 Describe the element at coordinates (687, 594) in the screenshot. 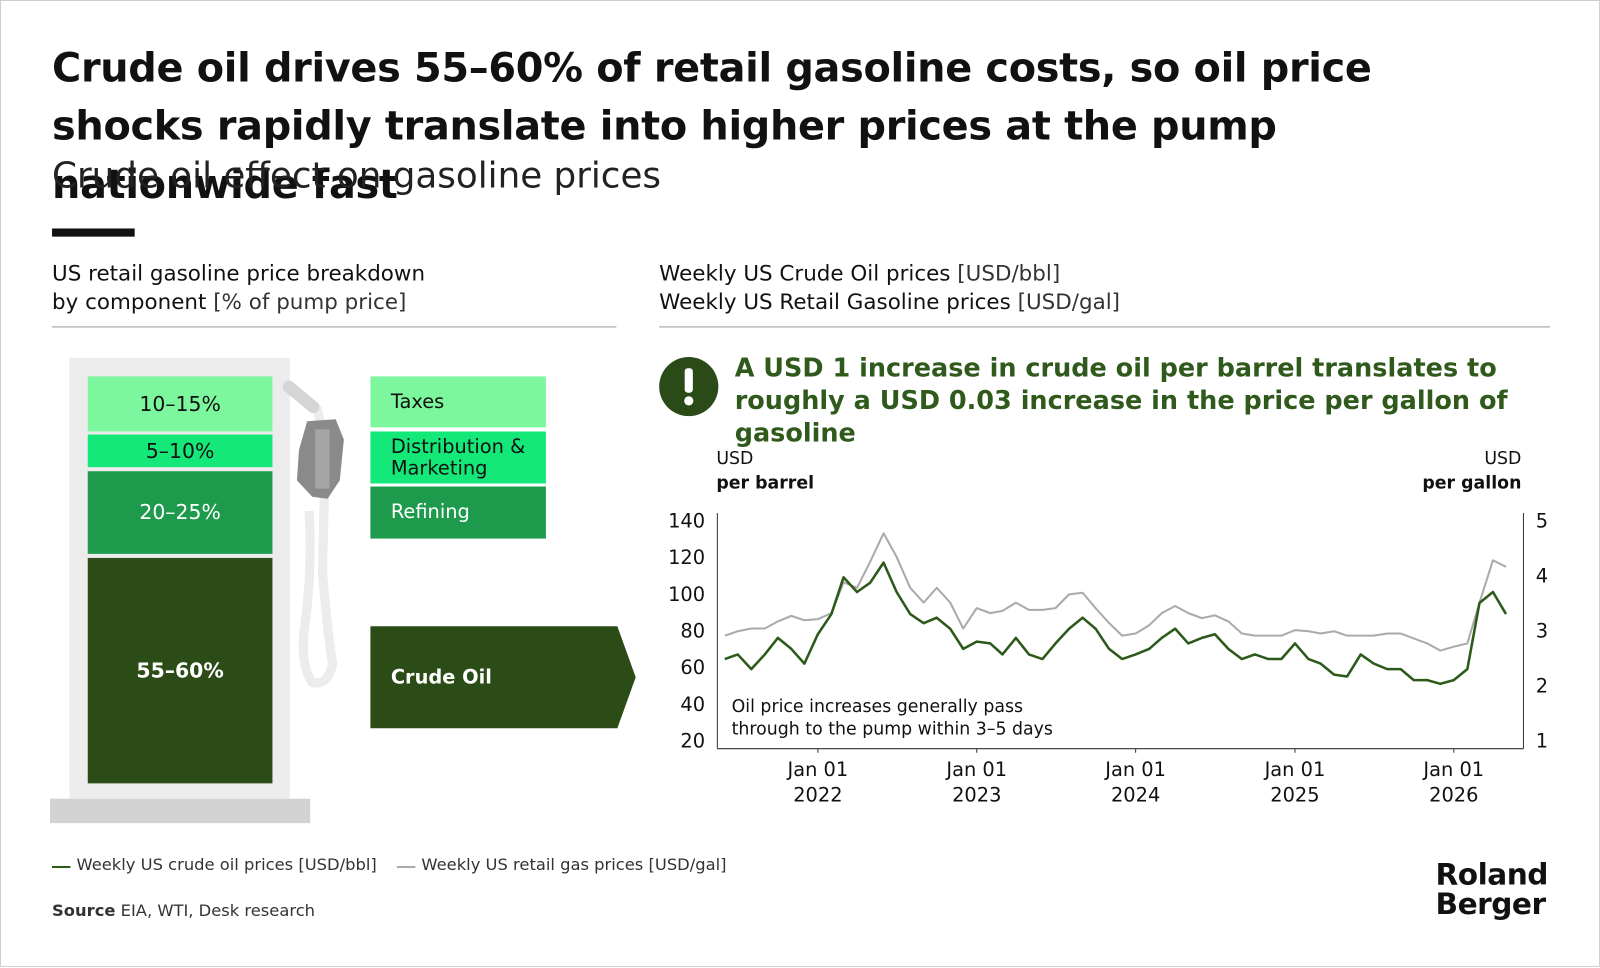

I see `y-tick-label: 100` at that location.